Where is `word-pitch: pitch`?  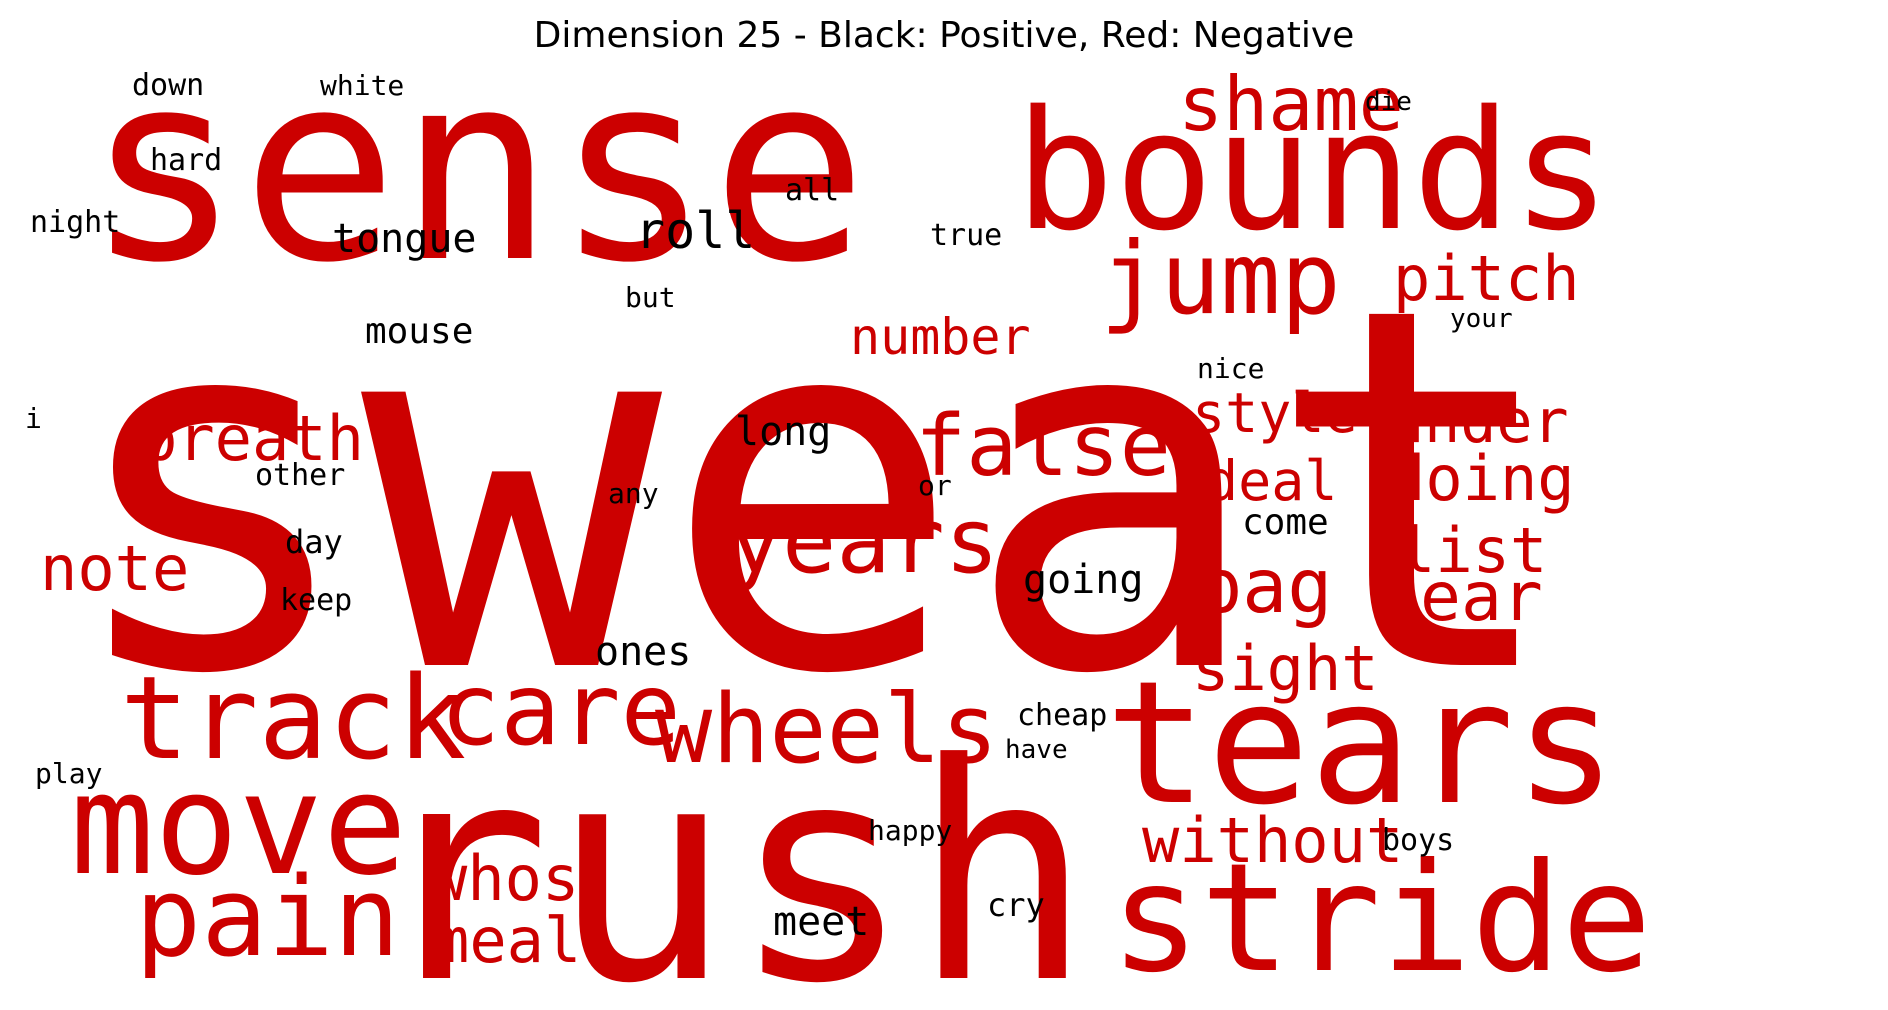 word-pitch: pitch is located at coordinates (1486, 278).